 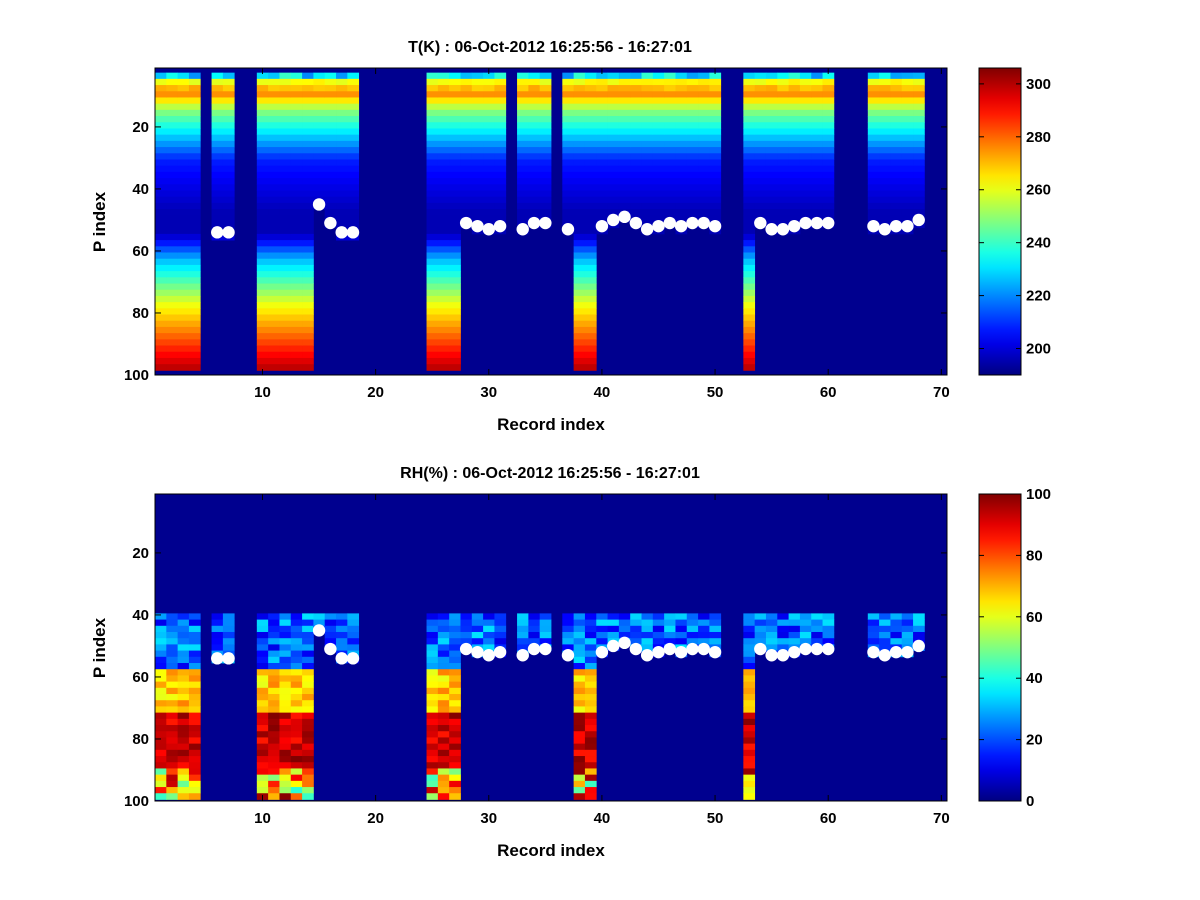 I want to click on profile-marker, so click(x=228, y=658).